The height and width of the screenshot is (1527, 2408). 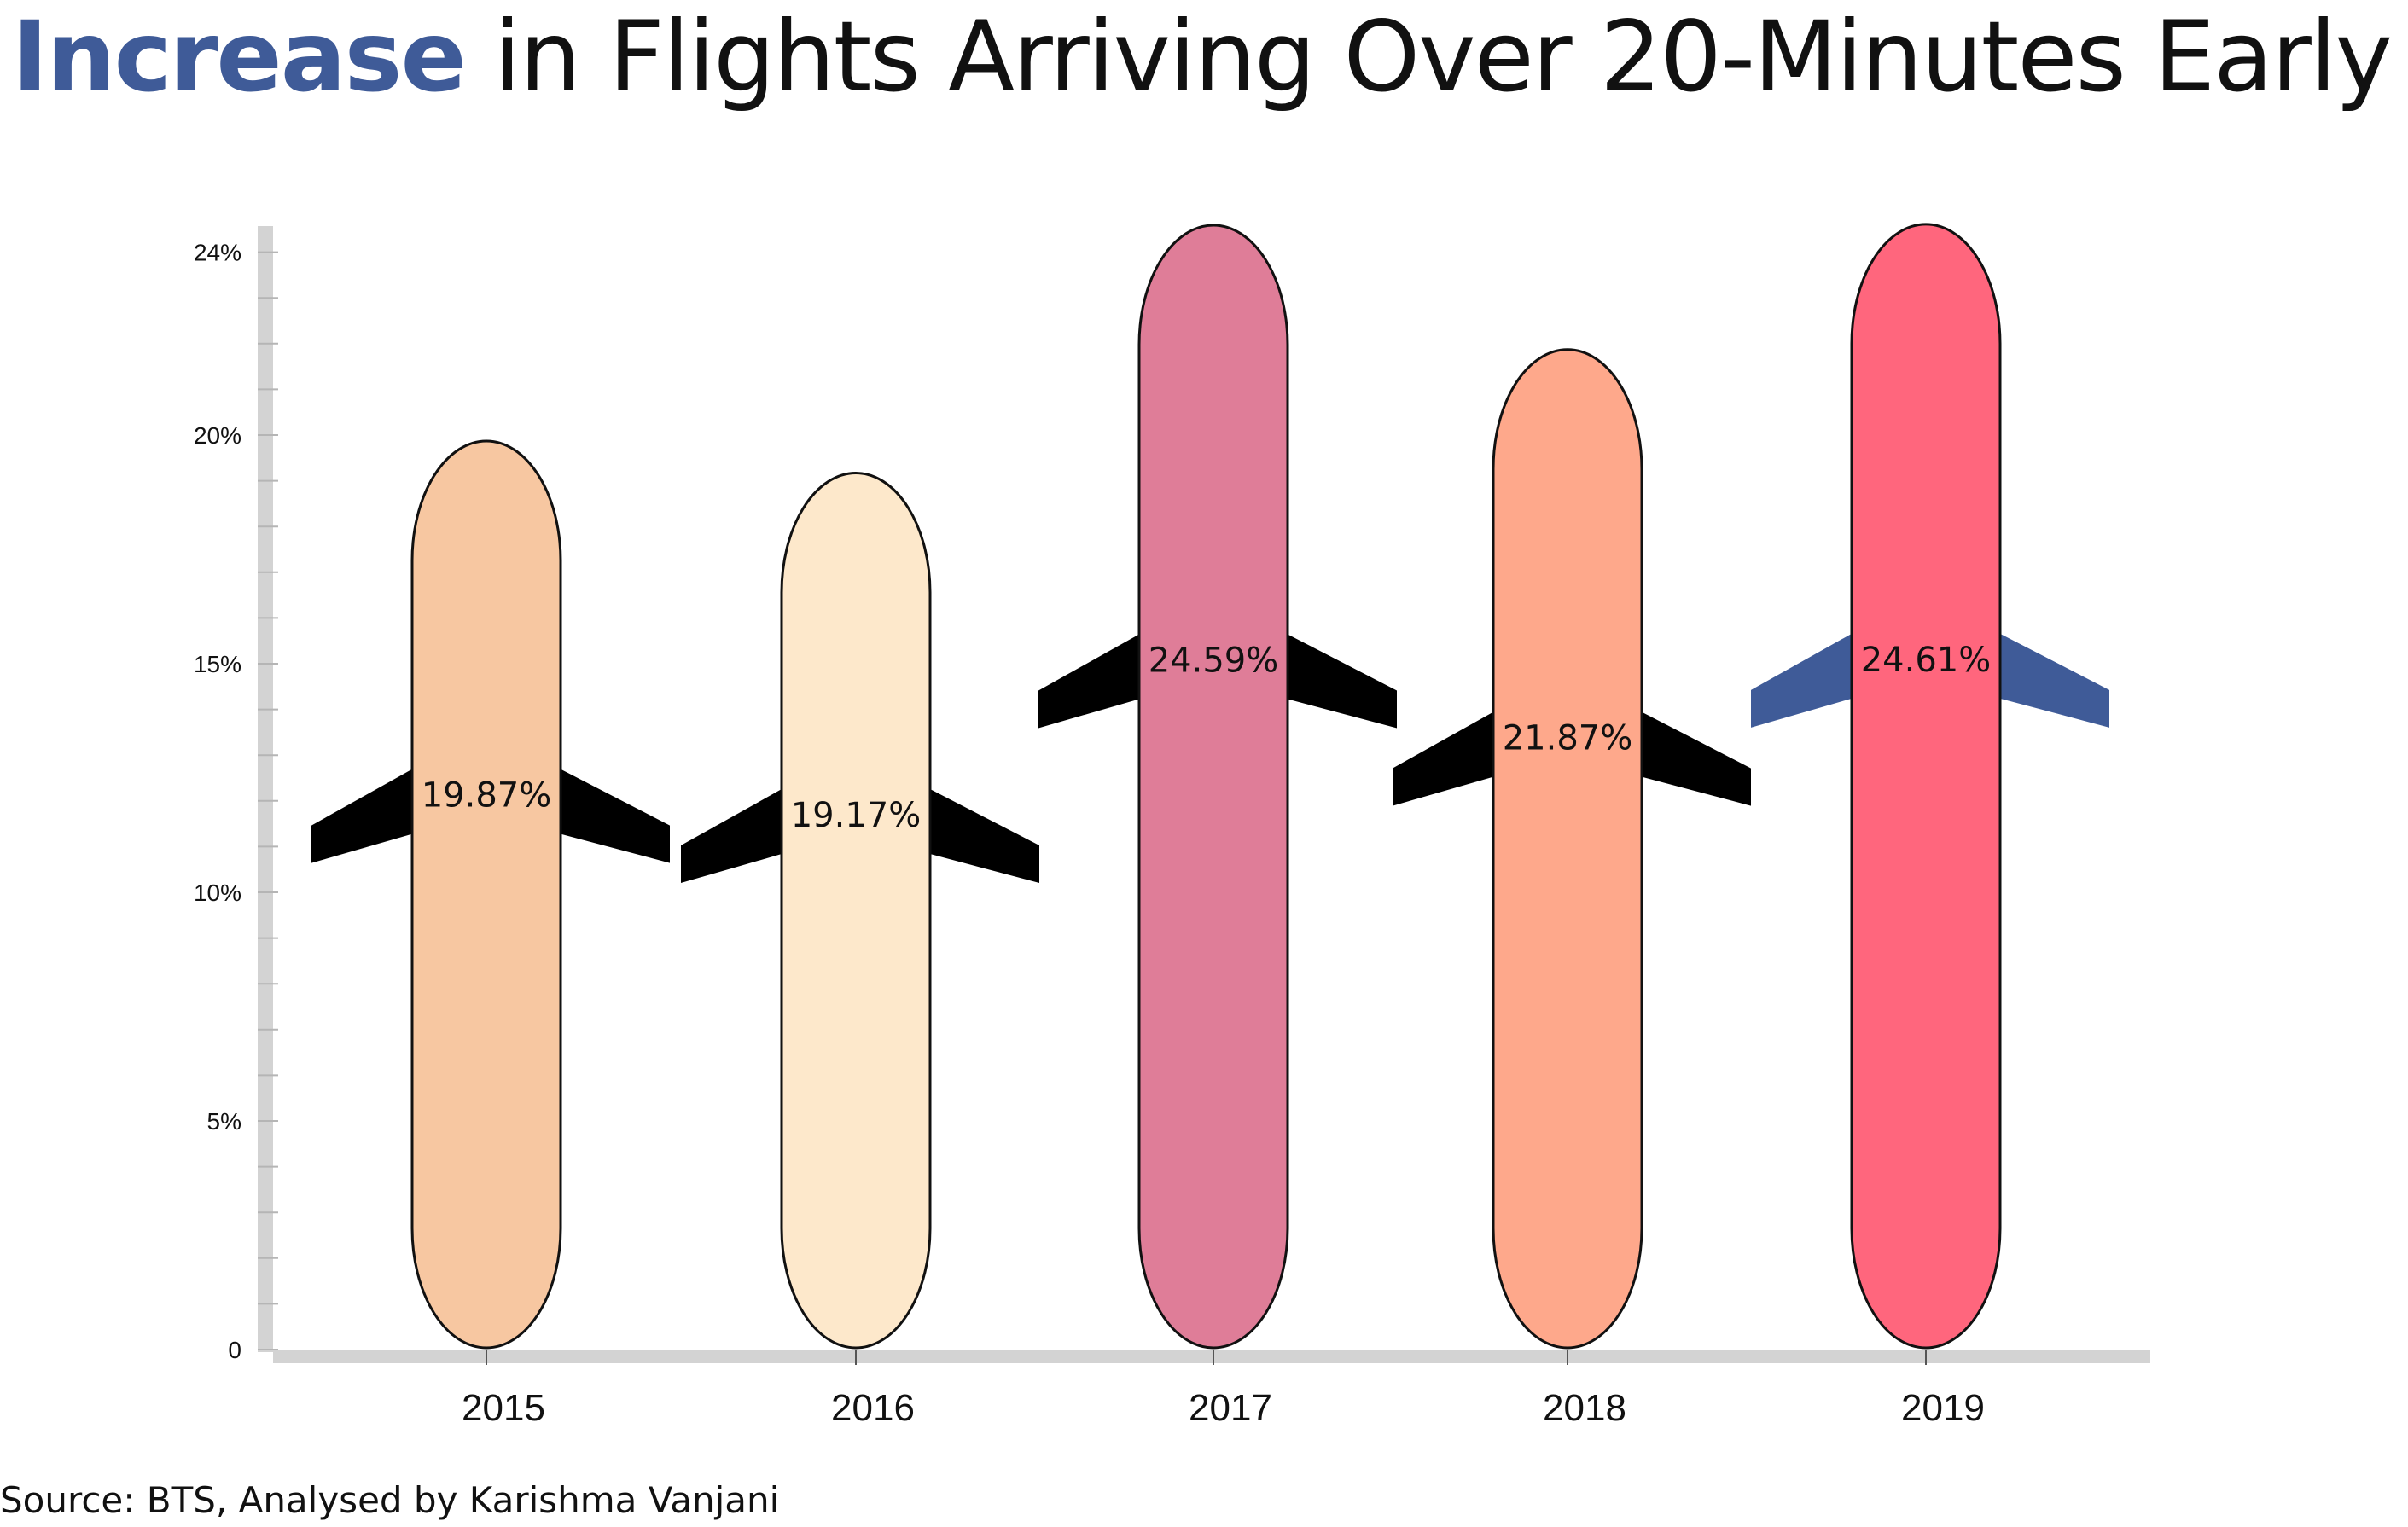 I want to click on bar-2015, so click(x=486, y=894).